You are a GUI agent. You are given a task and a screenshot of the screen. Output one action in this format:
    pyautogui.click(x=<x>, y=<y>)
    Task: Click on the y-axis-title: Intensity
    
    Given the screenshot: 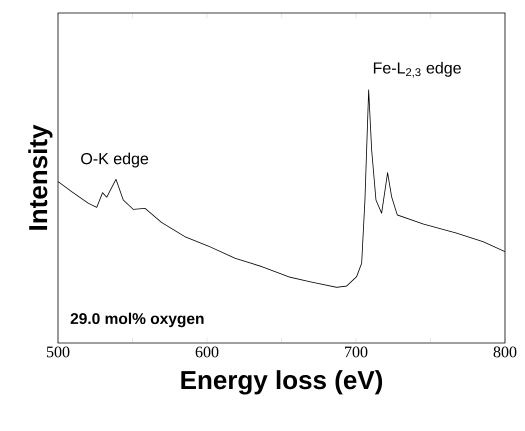 What is the action you would take?
    pyautogui.click(x=40, y=177)
    